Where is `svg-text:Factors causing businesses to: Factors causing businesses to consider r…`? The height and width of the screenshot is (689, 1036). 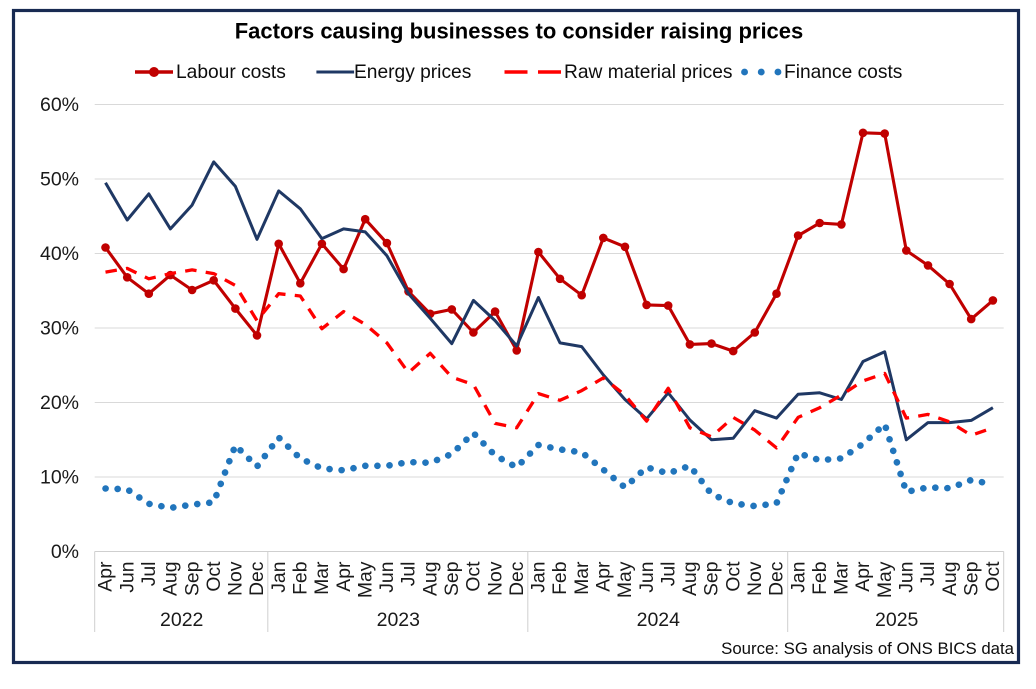
svg-text:Factors causing businesses to: Factors causing businesses to consider r… is located at coordinates (519, 31).